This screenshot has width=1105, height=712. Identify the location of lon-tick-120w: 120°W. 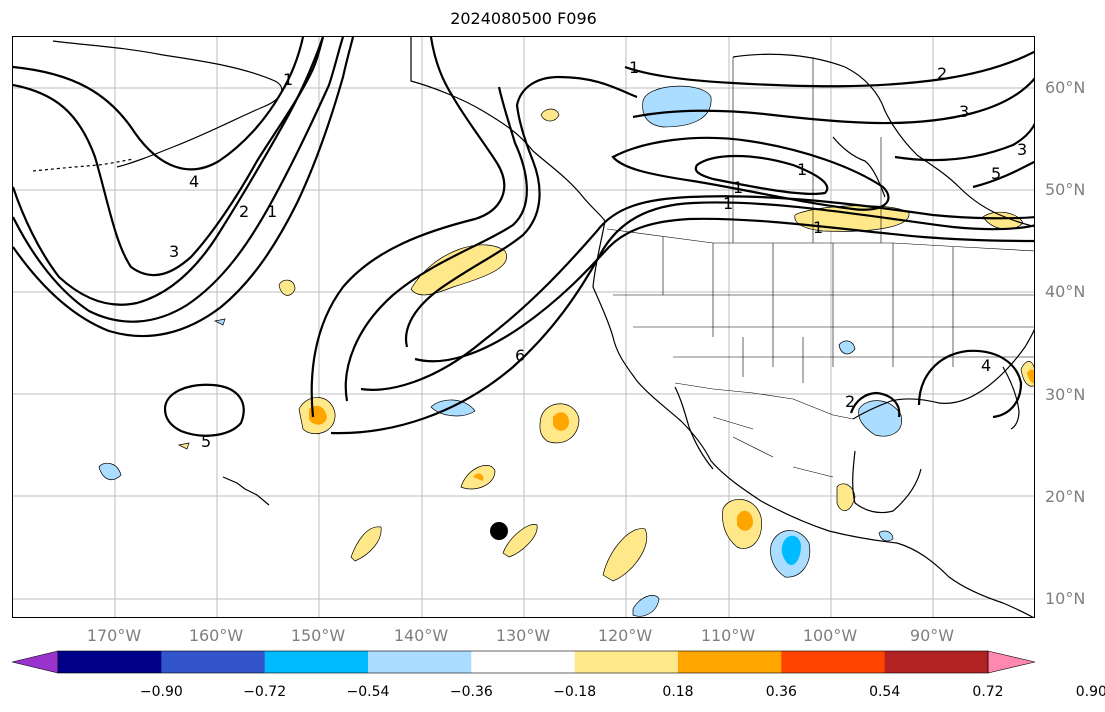
(625, 635).